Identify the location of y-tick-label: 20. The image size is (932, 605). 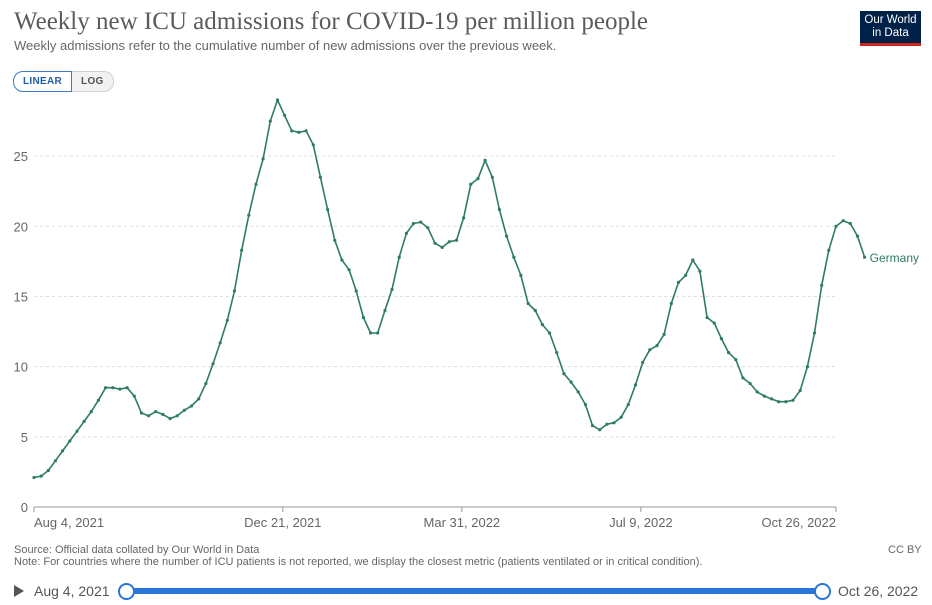
(21, 226).